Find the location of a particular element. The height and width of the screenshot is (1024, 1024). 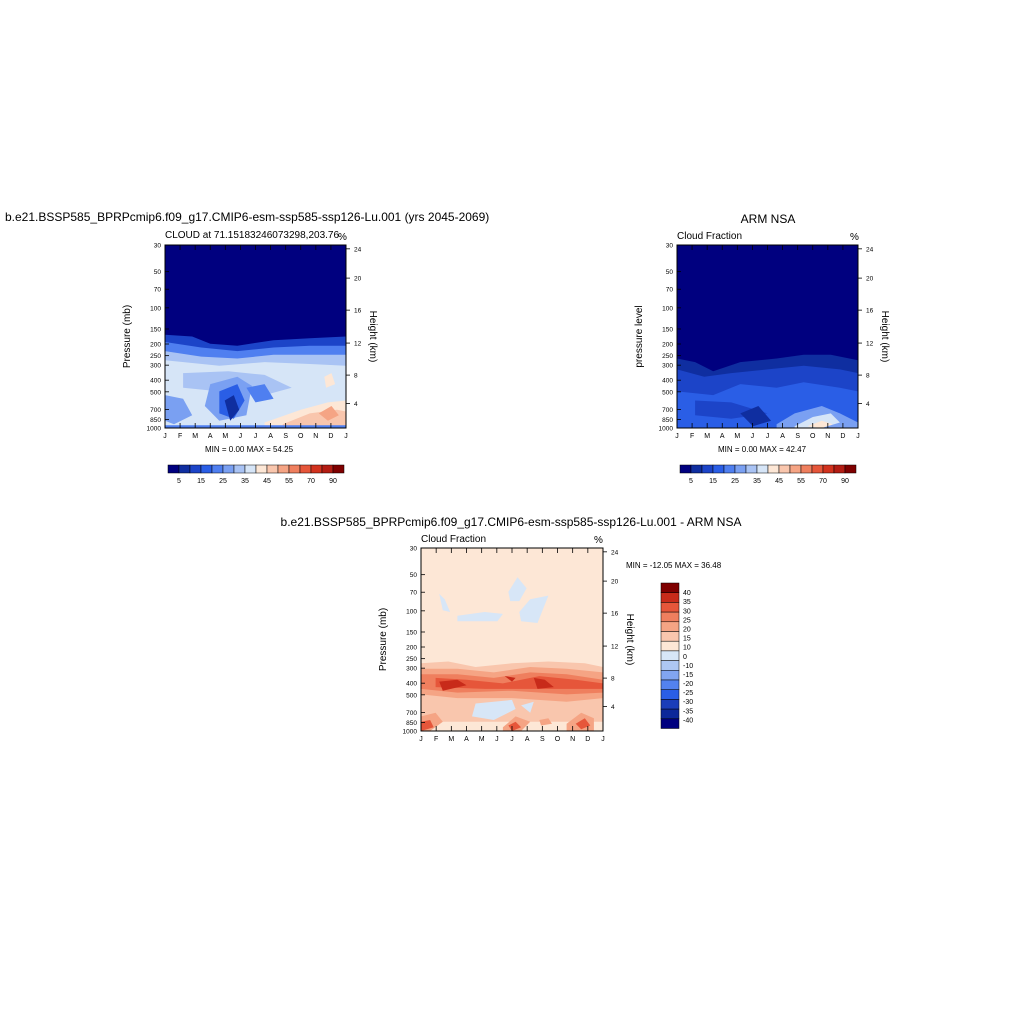

panel2-unit-label: % is located at coordinates (854, 237).